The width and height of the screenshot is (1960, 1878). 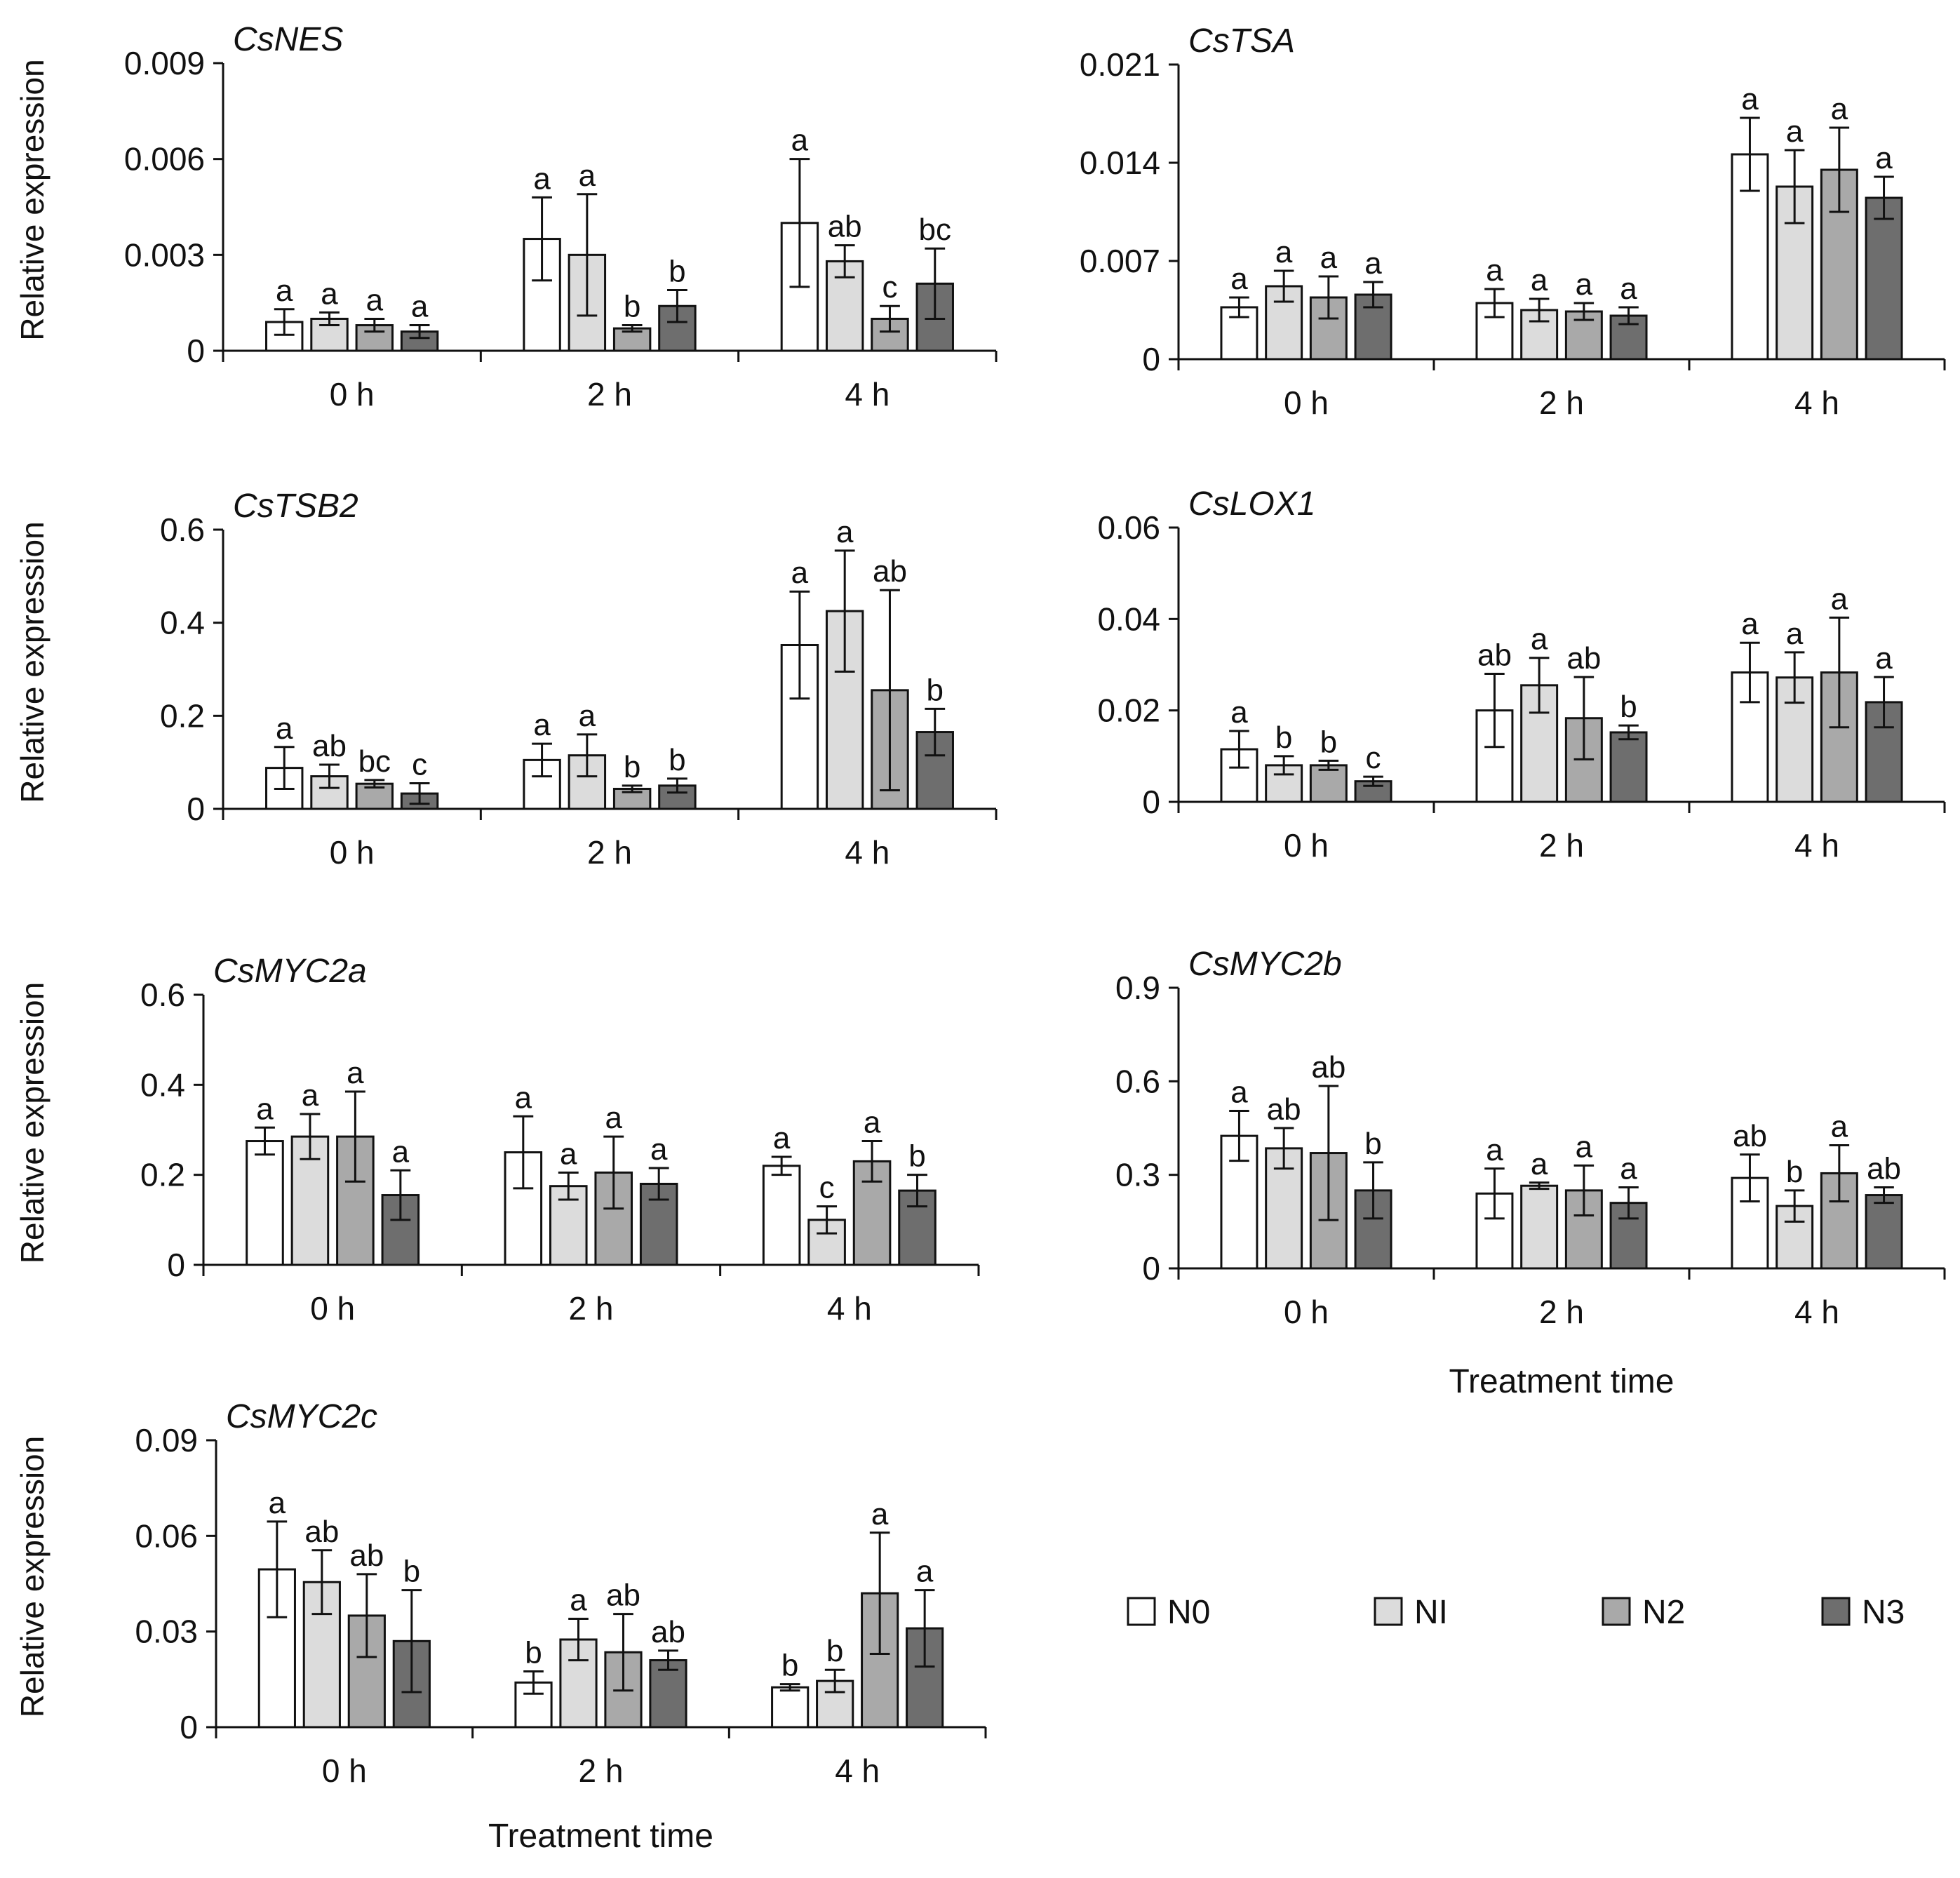 I want to click on legend-label-N0: N0, so click(x=1189, y=1612).